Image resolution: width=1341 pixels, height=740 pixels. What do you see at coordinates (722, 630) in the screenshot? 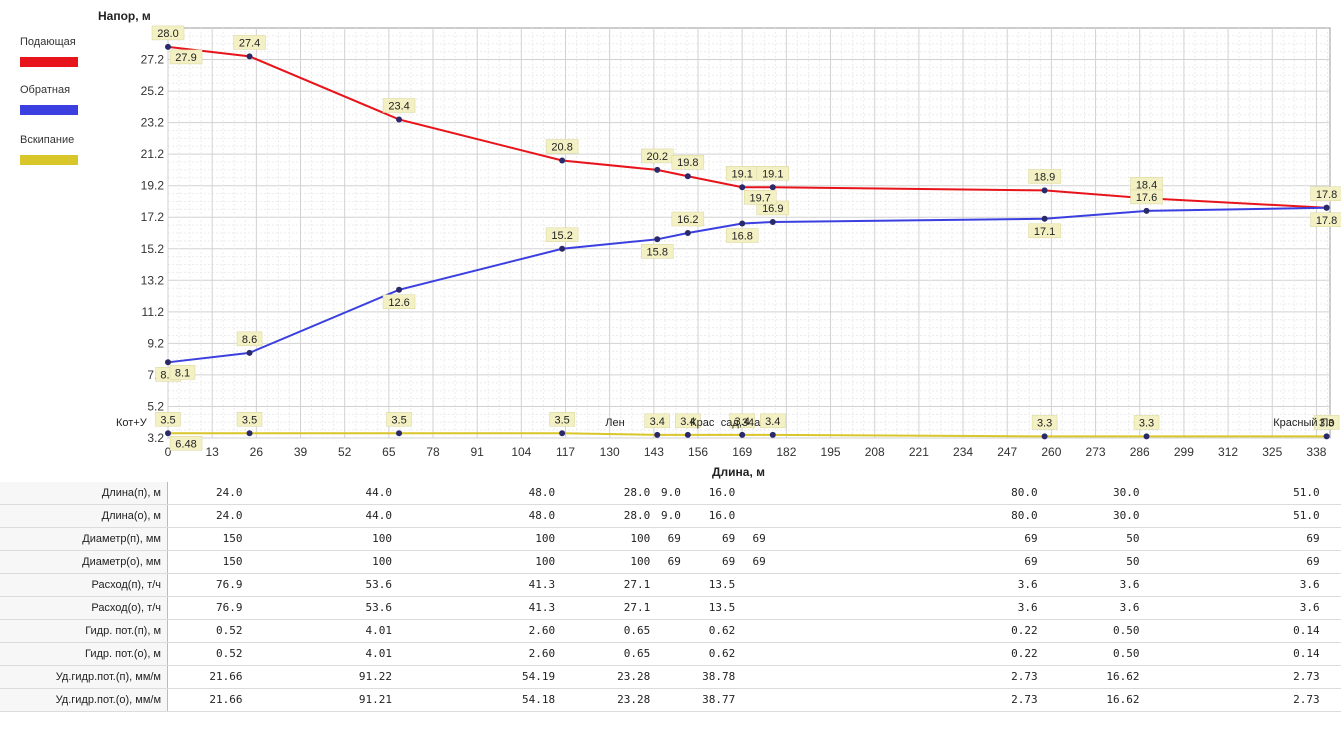
I see `table-cell: 0.62` at bounding box center [722, 630].